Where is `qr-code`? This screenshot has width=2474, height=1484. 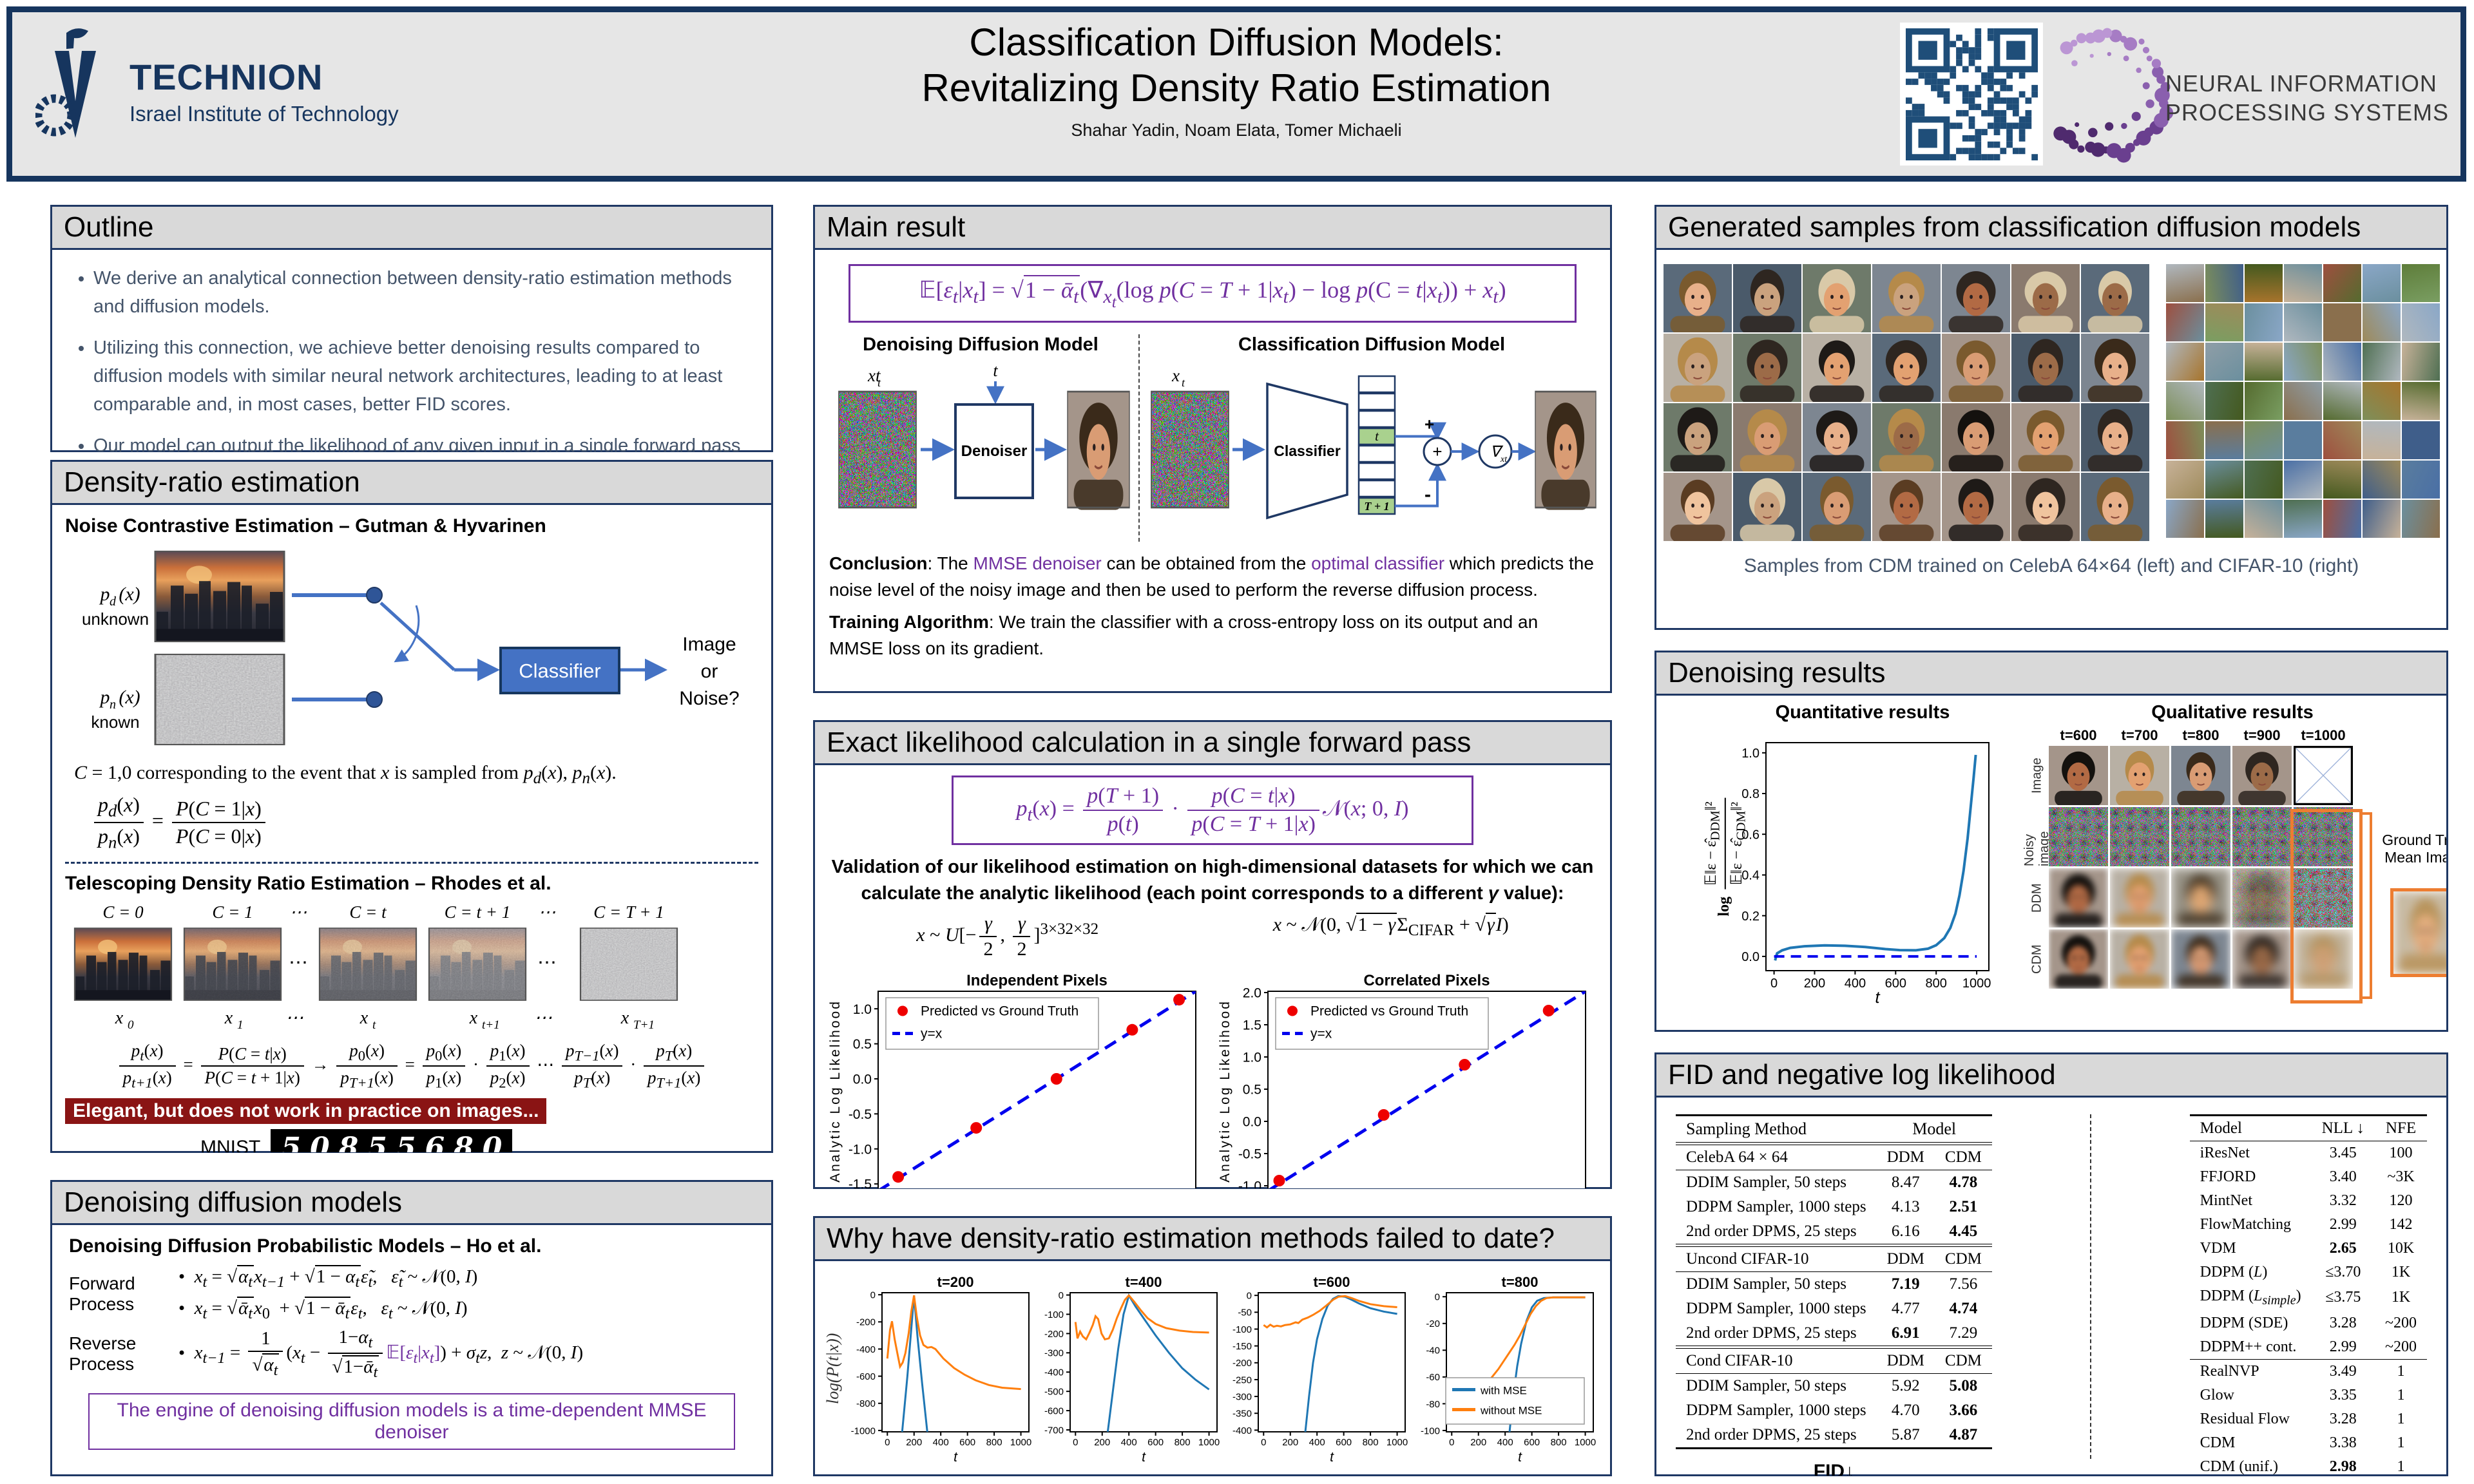 qr-code is located at coordinates (1971, 94).